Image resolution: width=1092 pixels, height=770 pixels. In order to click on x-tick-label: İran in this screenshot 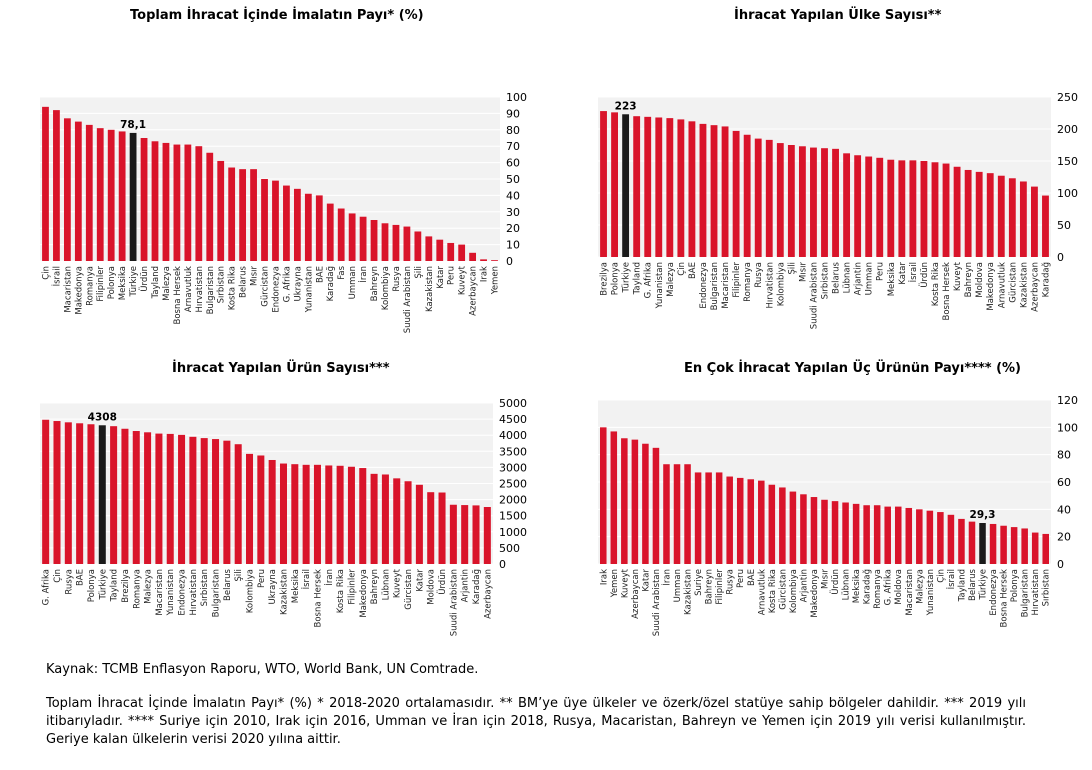, I will do `click(666, 577)`.